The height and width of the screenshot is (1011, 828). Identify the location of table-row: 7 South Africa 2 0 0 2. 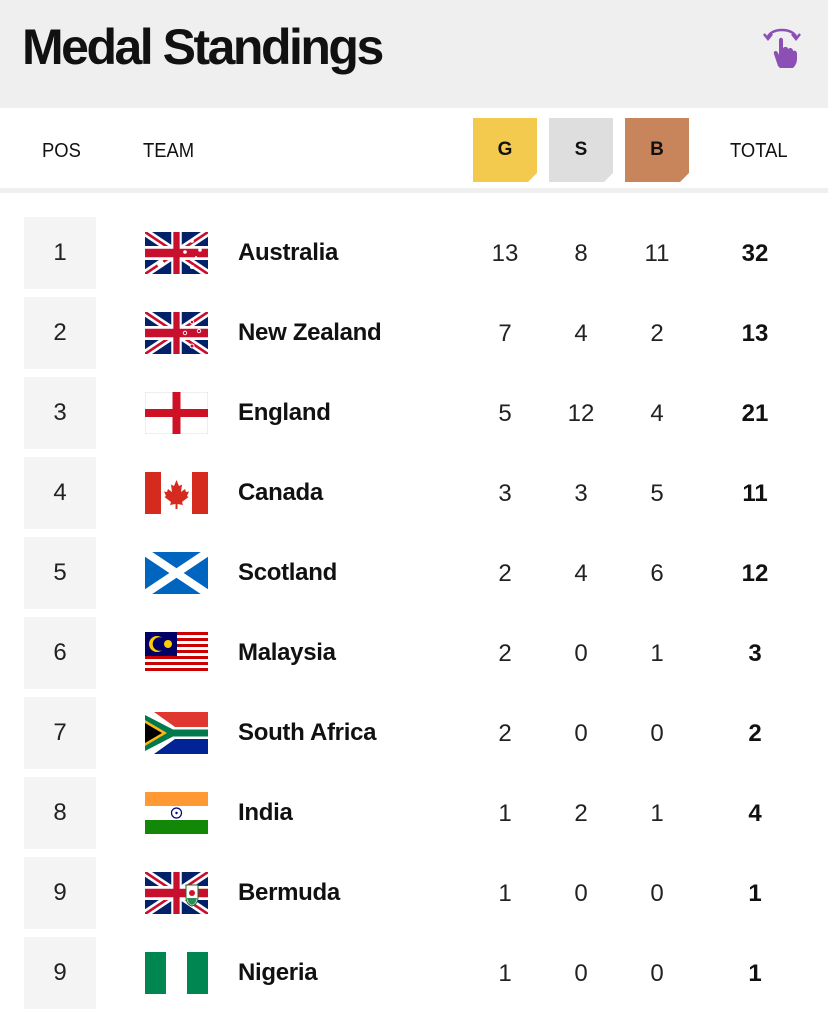
(414, 733).